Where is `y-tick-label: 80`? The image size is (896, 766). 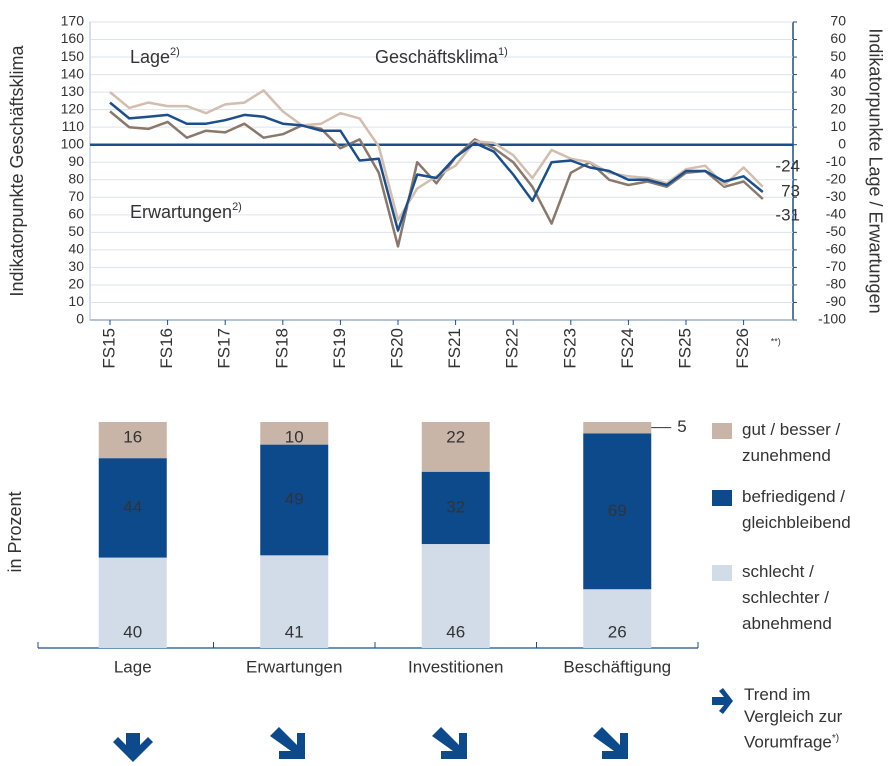 y-tick-label: 80 is located at coordinates (76, 178).